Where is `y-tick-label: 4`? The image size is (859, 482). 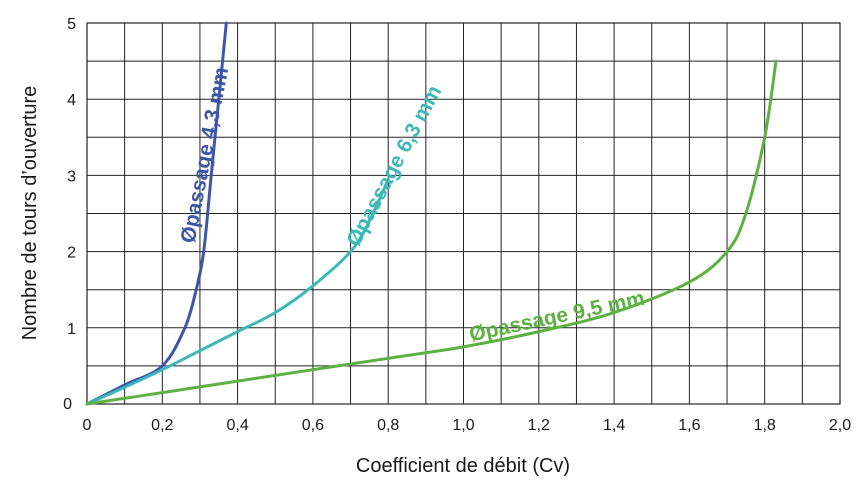
y-tick-label: 4 is located at coordinates (71, 100).